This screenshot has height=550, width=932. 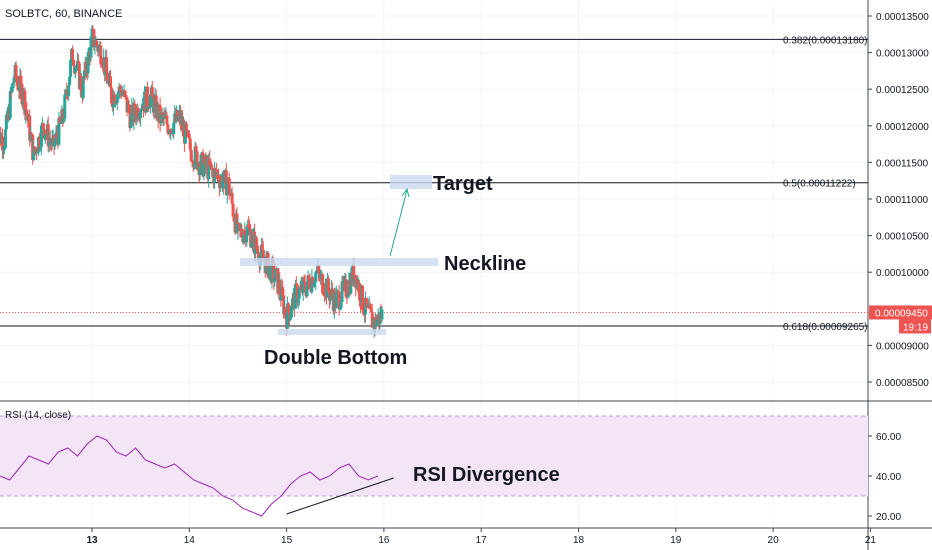 I want to click on double-bottom-zone, so click(x=332, y=332).